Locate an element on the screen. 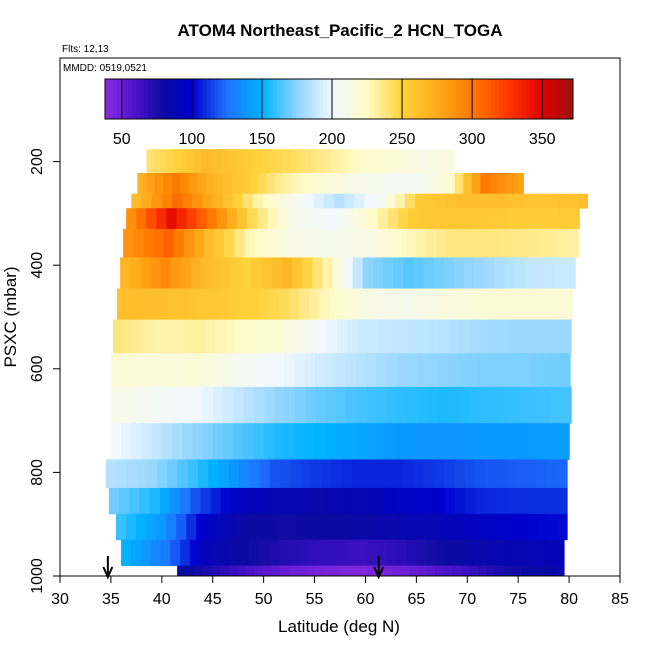  flights-label: Flts: 12,13 is located at coordinates (85, 49).